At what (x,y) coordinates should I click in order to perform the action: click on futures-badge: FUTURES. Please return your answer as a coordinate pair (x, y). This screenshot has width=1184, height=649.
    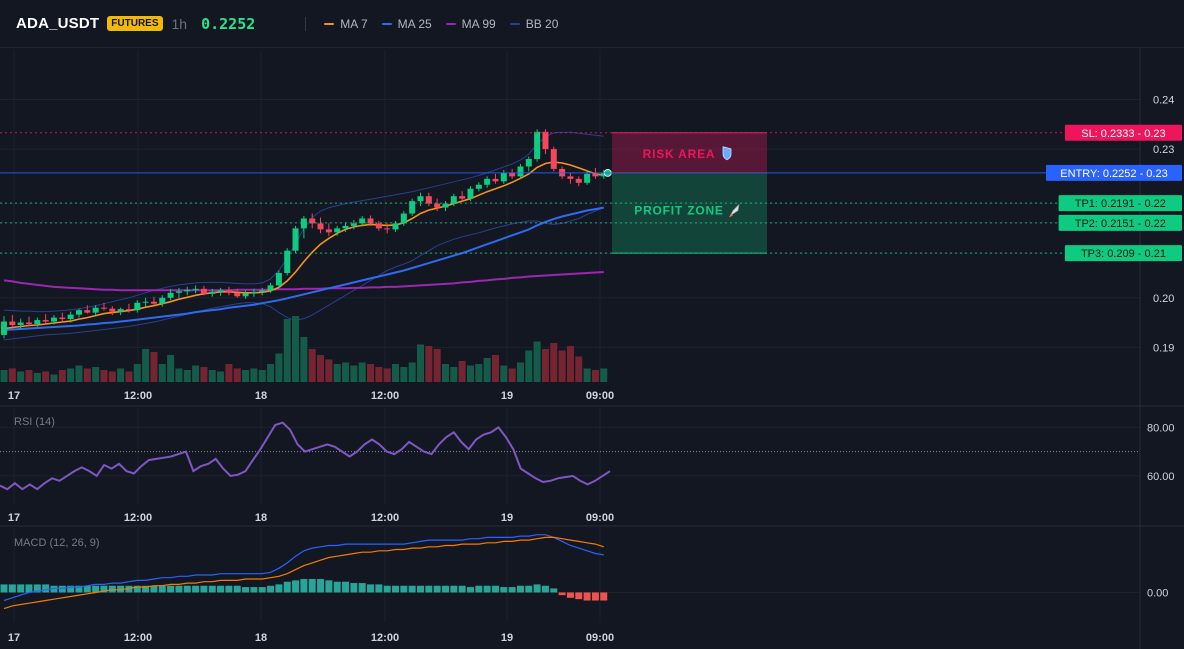
    Looking at the image, I should click on (135, 23).